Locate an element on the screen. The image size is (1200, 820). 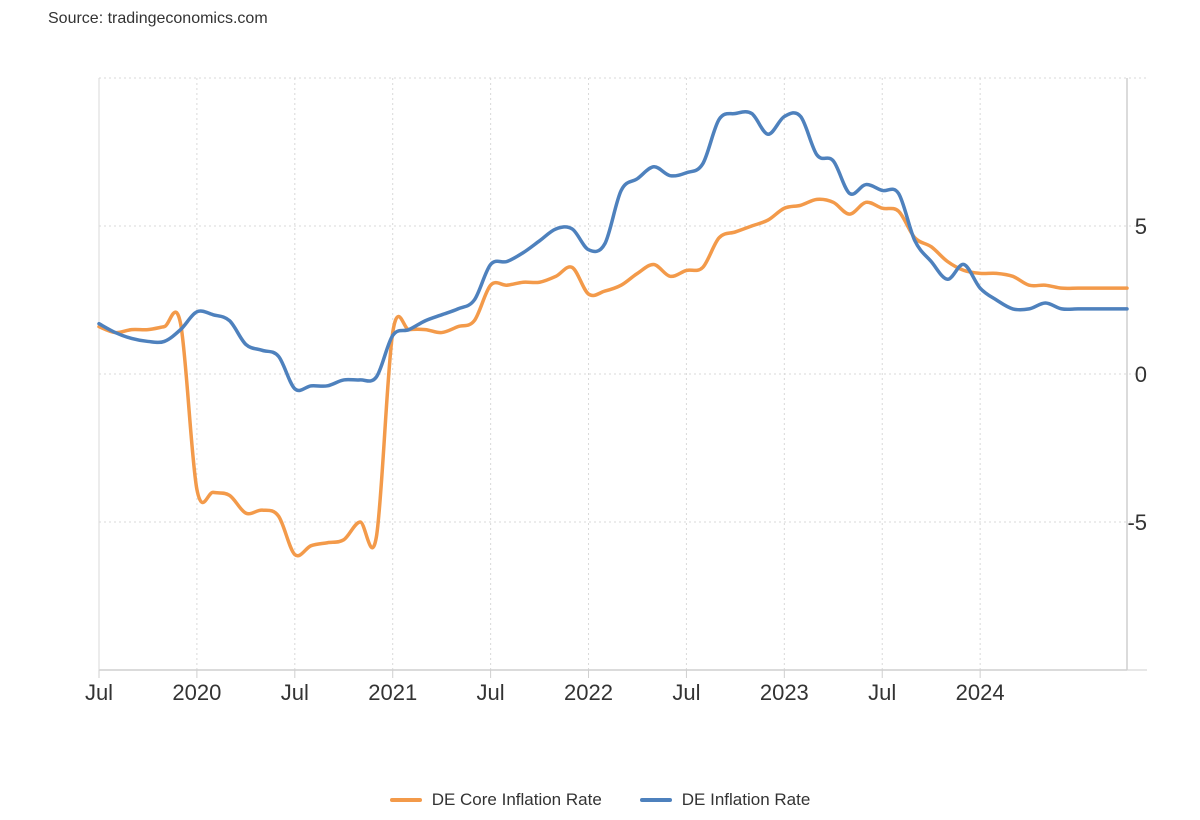
y-tick-label: 0 is located at coordinates (1141, 374).